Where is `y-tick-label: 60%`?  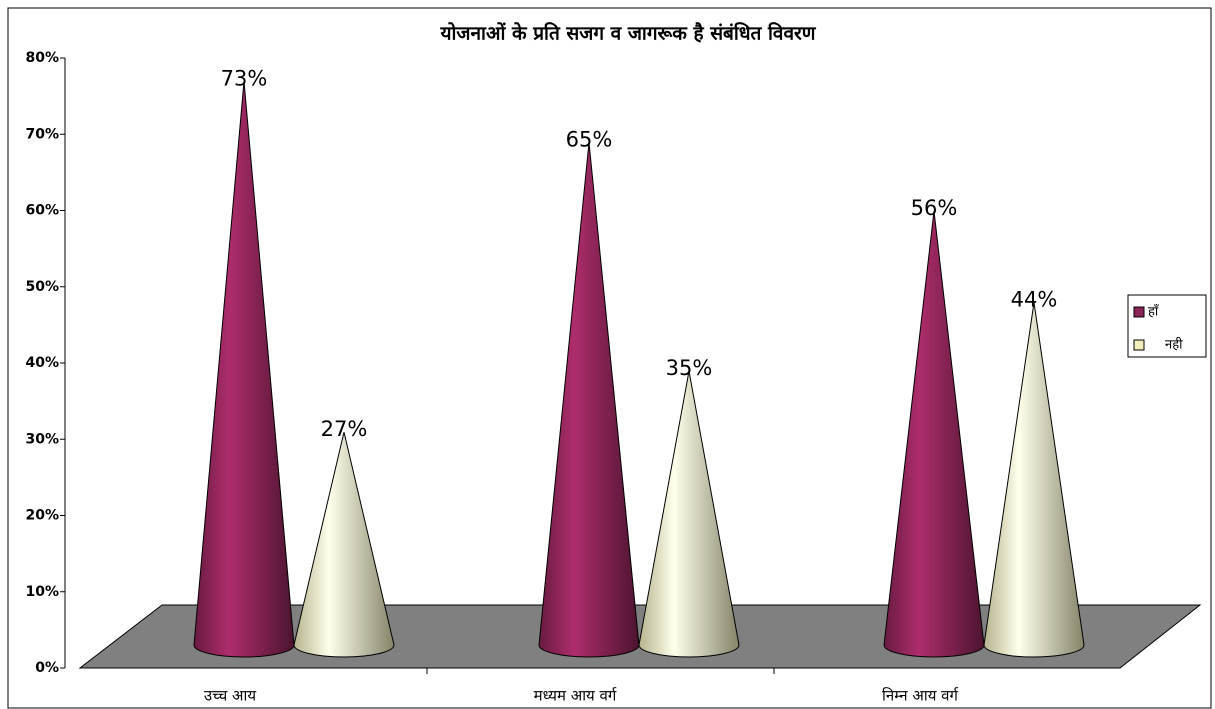
y-tick-label: 60% is located at coordinates (42, 211).